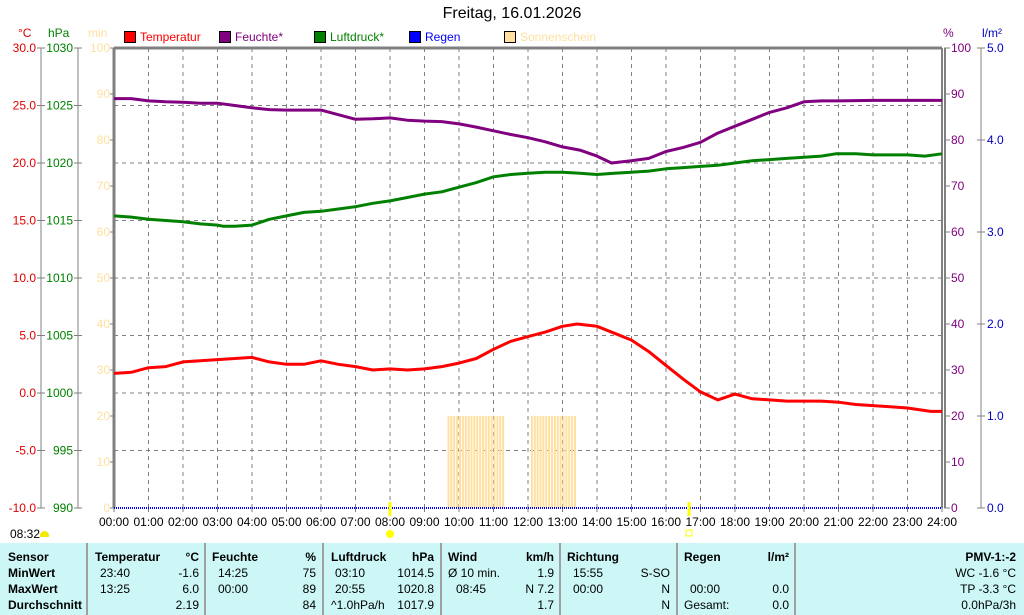 This screenshot has width=1024, height=615. I want to click on x-tick-label: 09:00, so click(424, 522).